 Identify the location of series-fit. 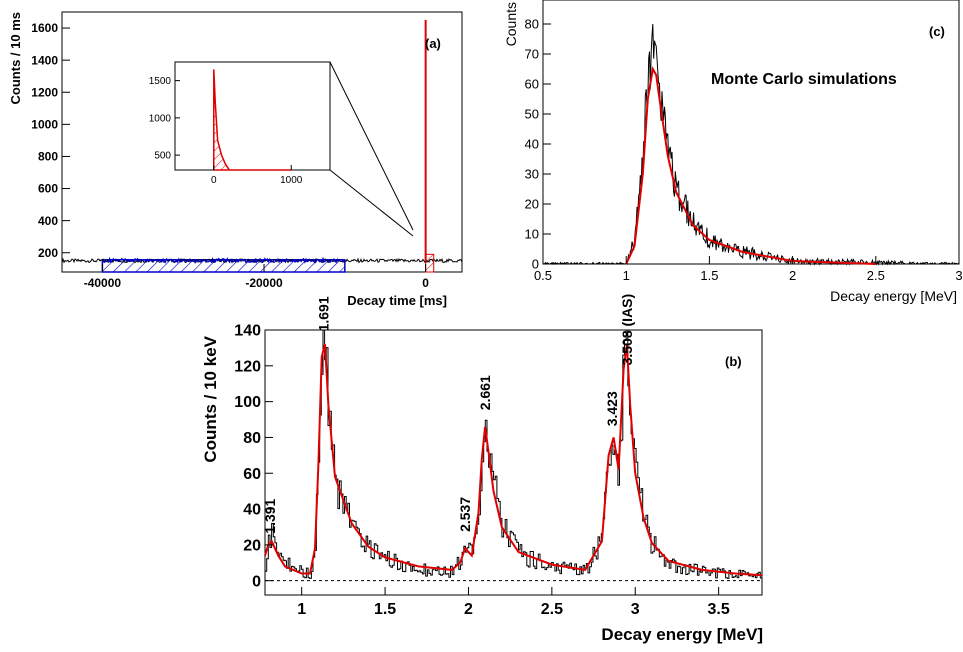
(750, 165).